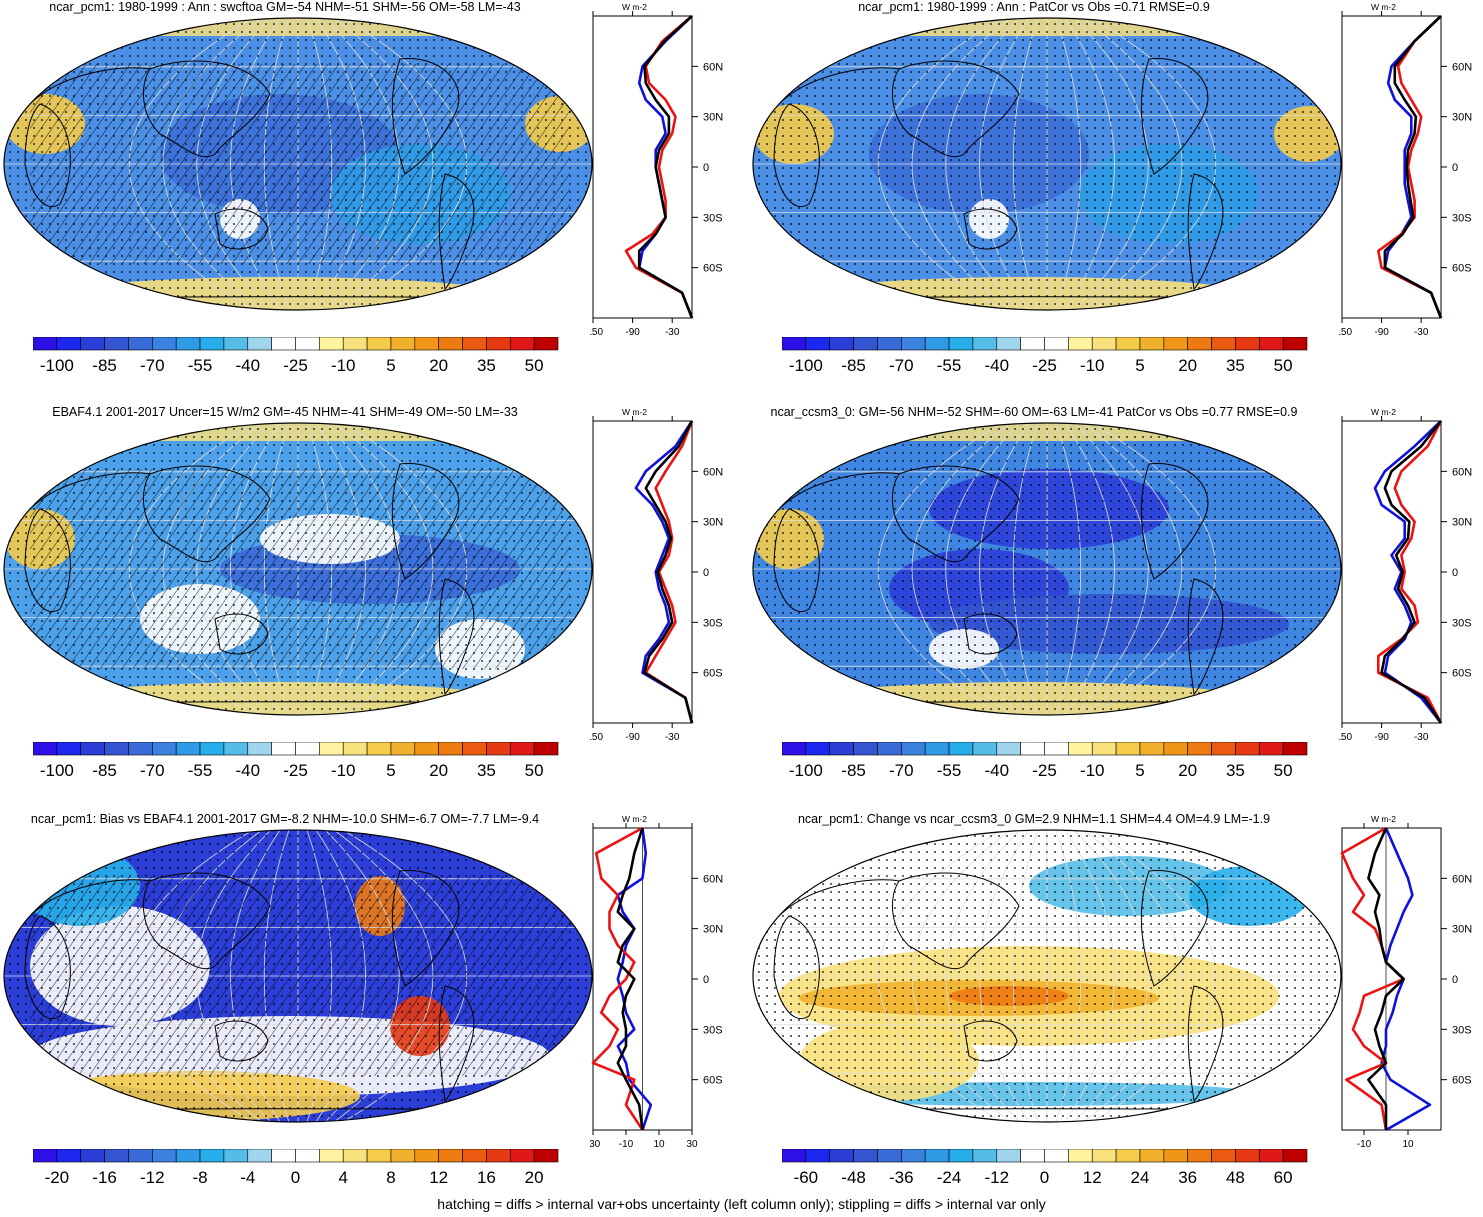 The width and height of the screenshot is (1483, 1217). Describe the element at coordinates (853, 1177) in the screenshot. I see `colorbar-label: -48` at that location.